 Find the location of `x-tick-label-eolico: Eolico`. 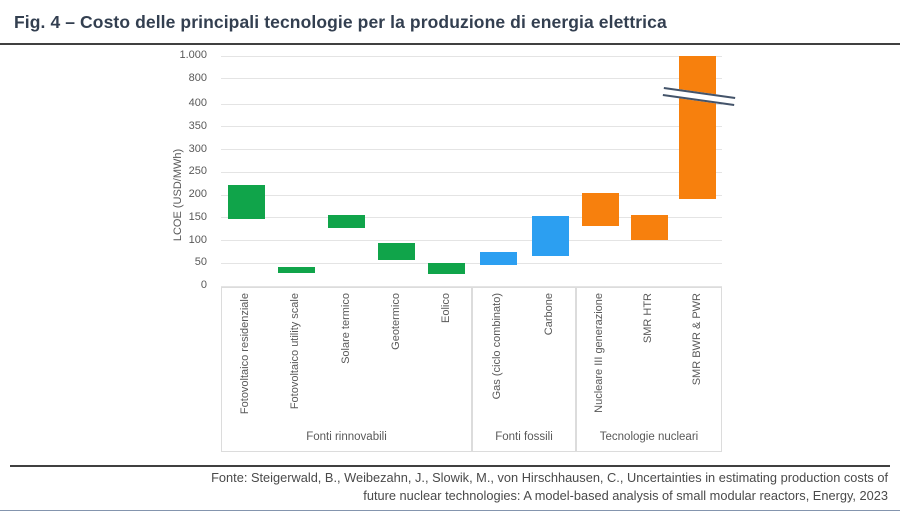

x-tick-label-eolico: Eolico is located at coordinates (445, 308).